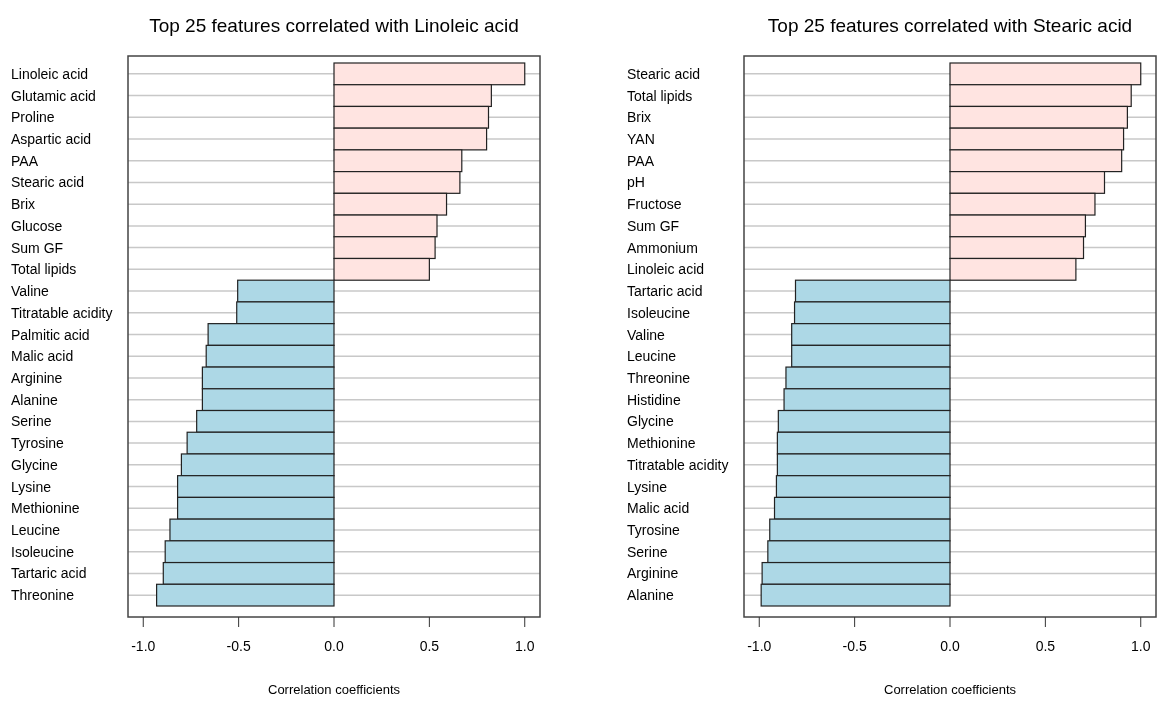 This screenshot has height=702, width=1163. What do you see at coordinates (662, 247) in the screenshot?
I see `y-tick-label: Ammonium` at bounding box center [662, 247].